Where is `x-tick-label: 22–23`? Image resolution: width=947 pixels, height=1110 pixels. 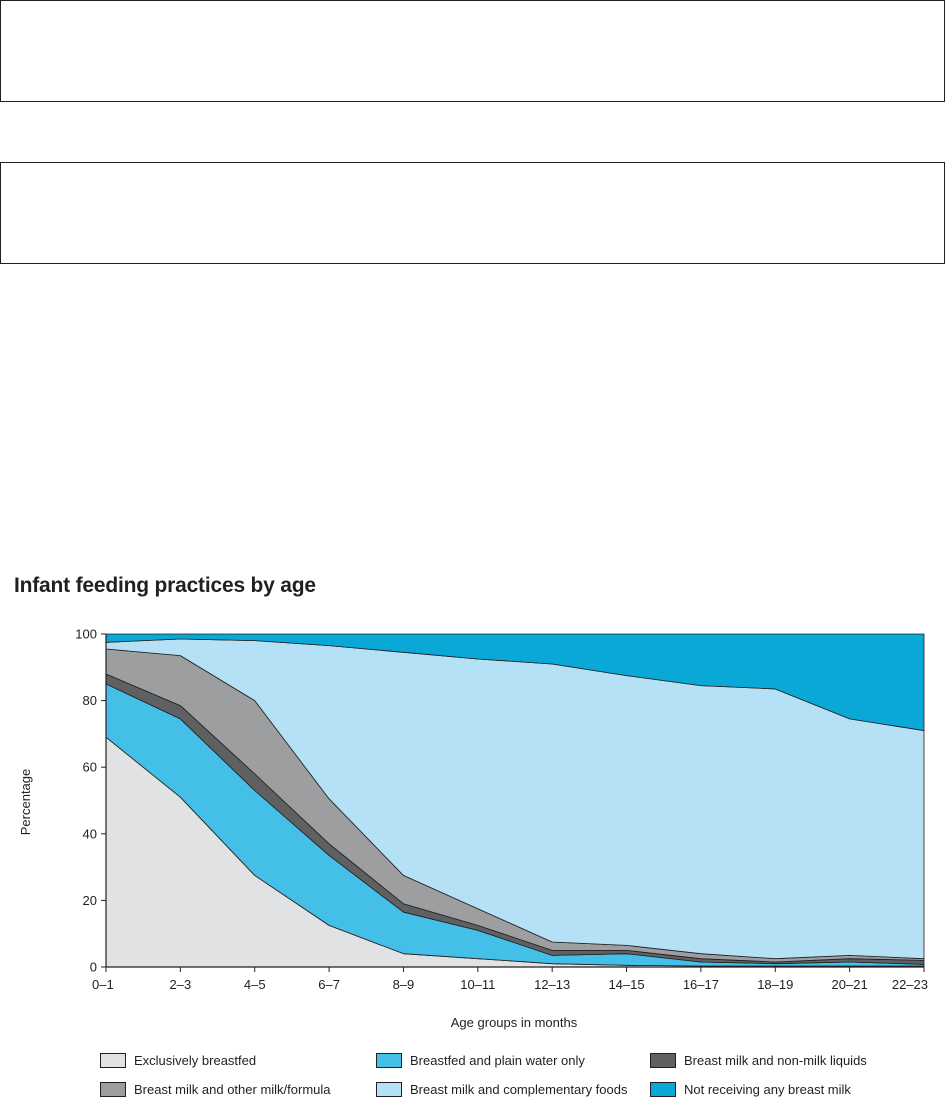 x-tick-label: 22–23 is located at coordinates (910, 984).